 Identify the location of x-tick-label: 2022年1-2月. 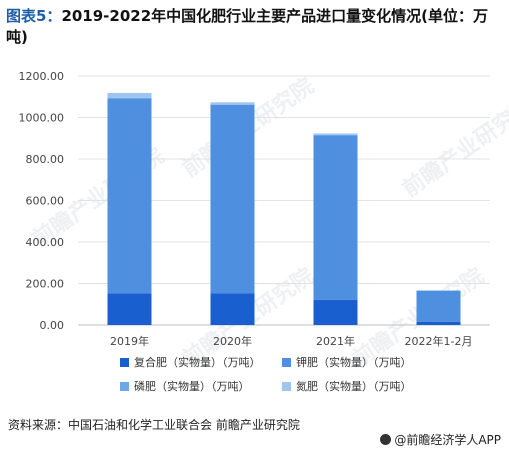
(439, 341).